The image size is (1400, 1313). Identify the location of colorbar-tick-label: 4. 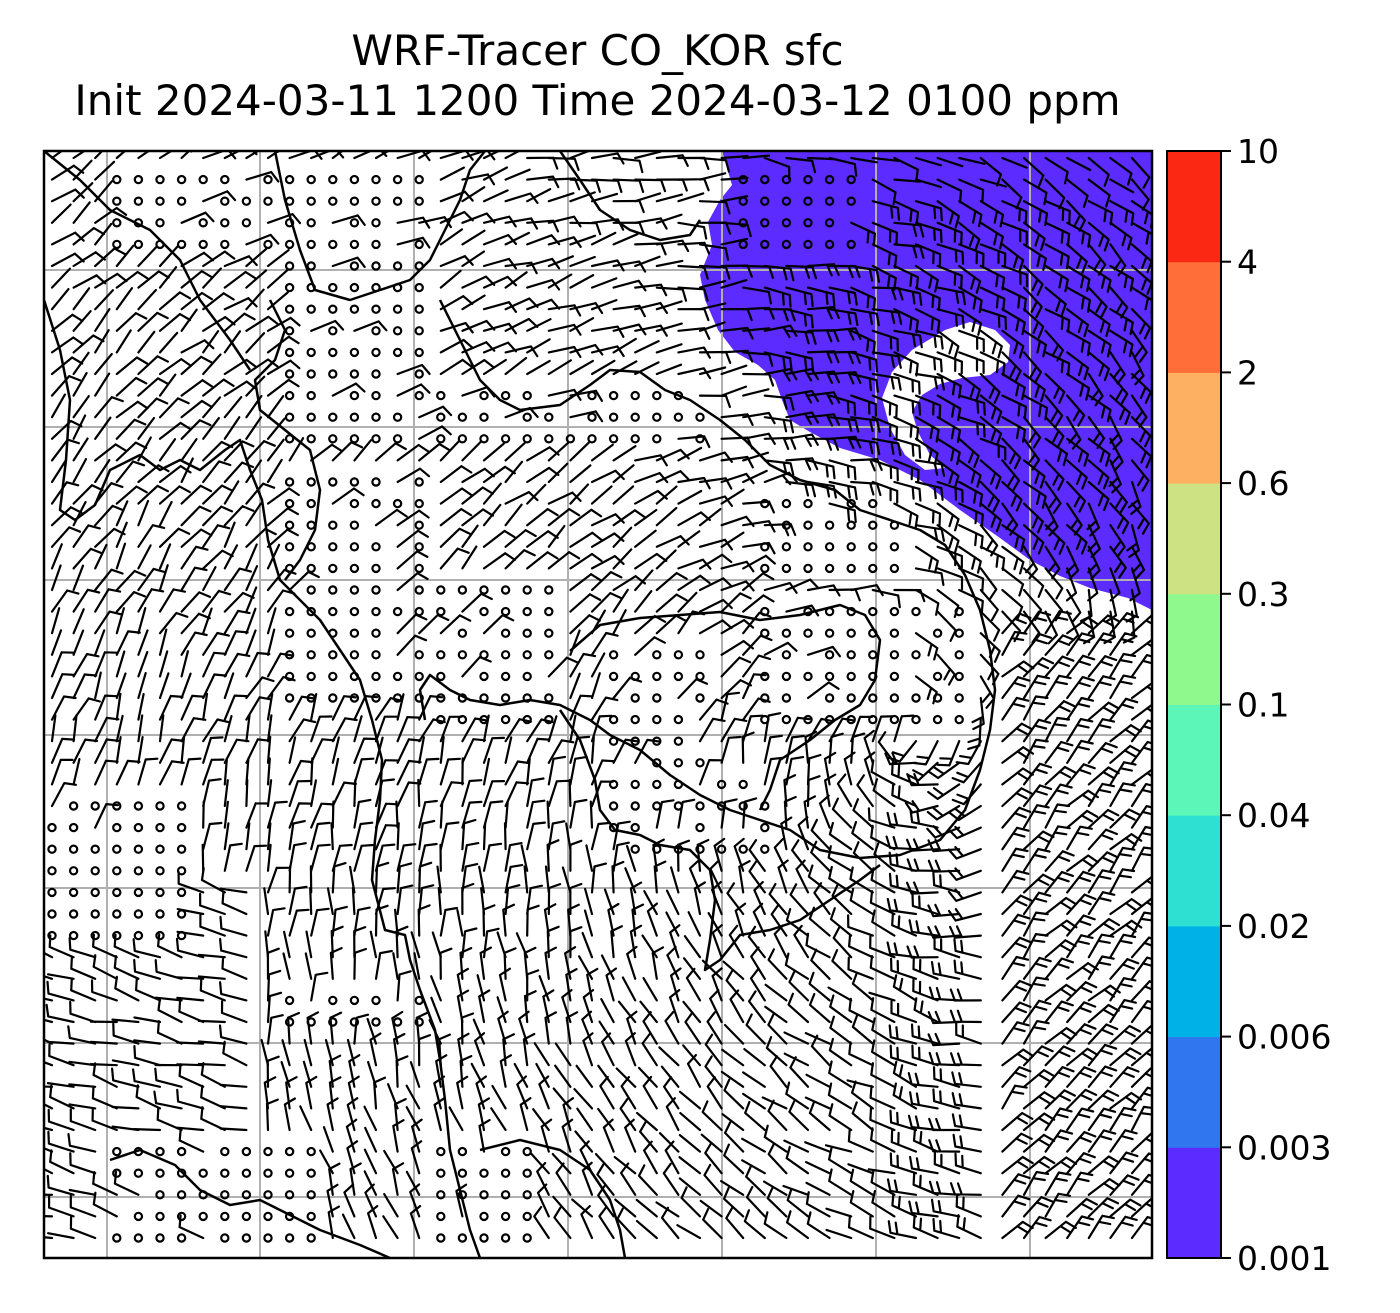
(1247, 262).